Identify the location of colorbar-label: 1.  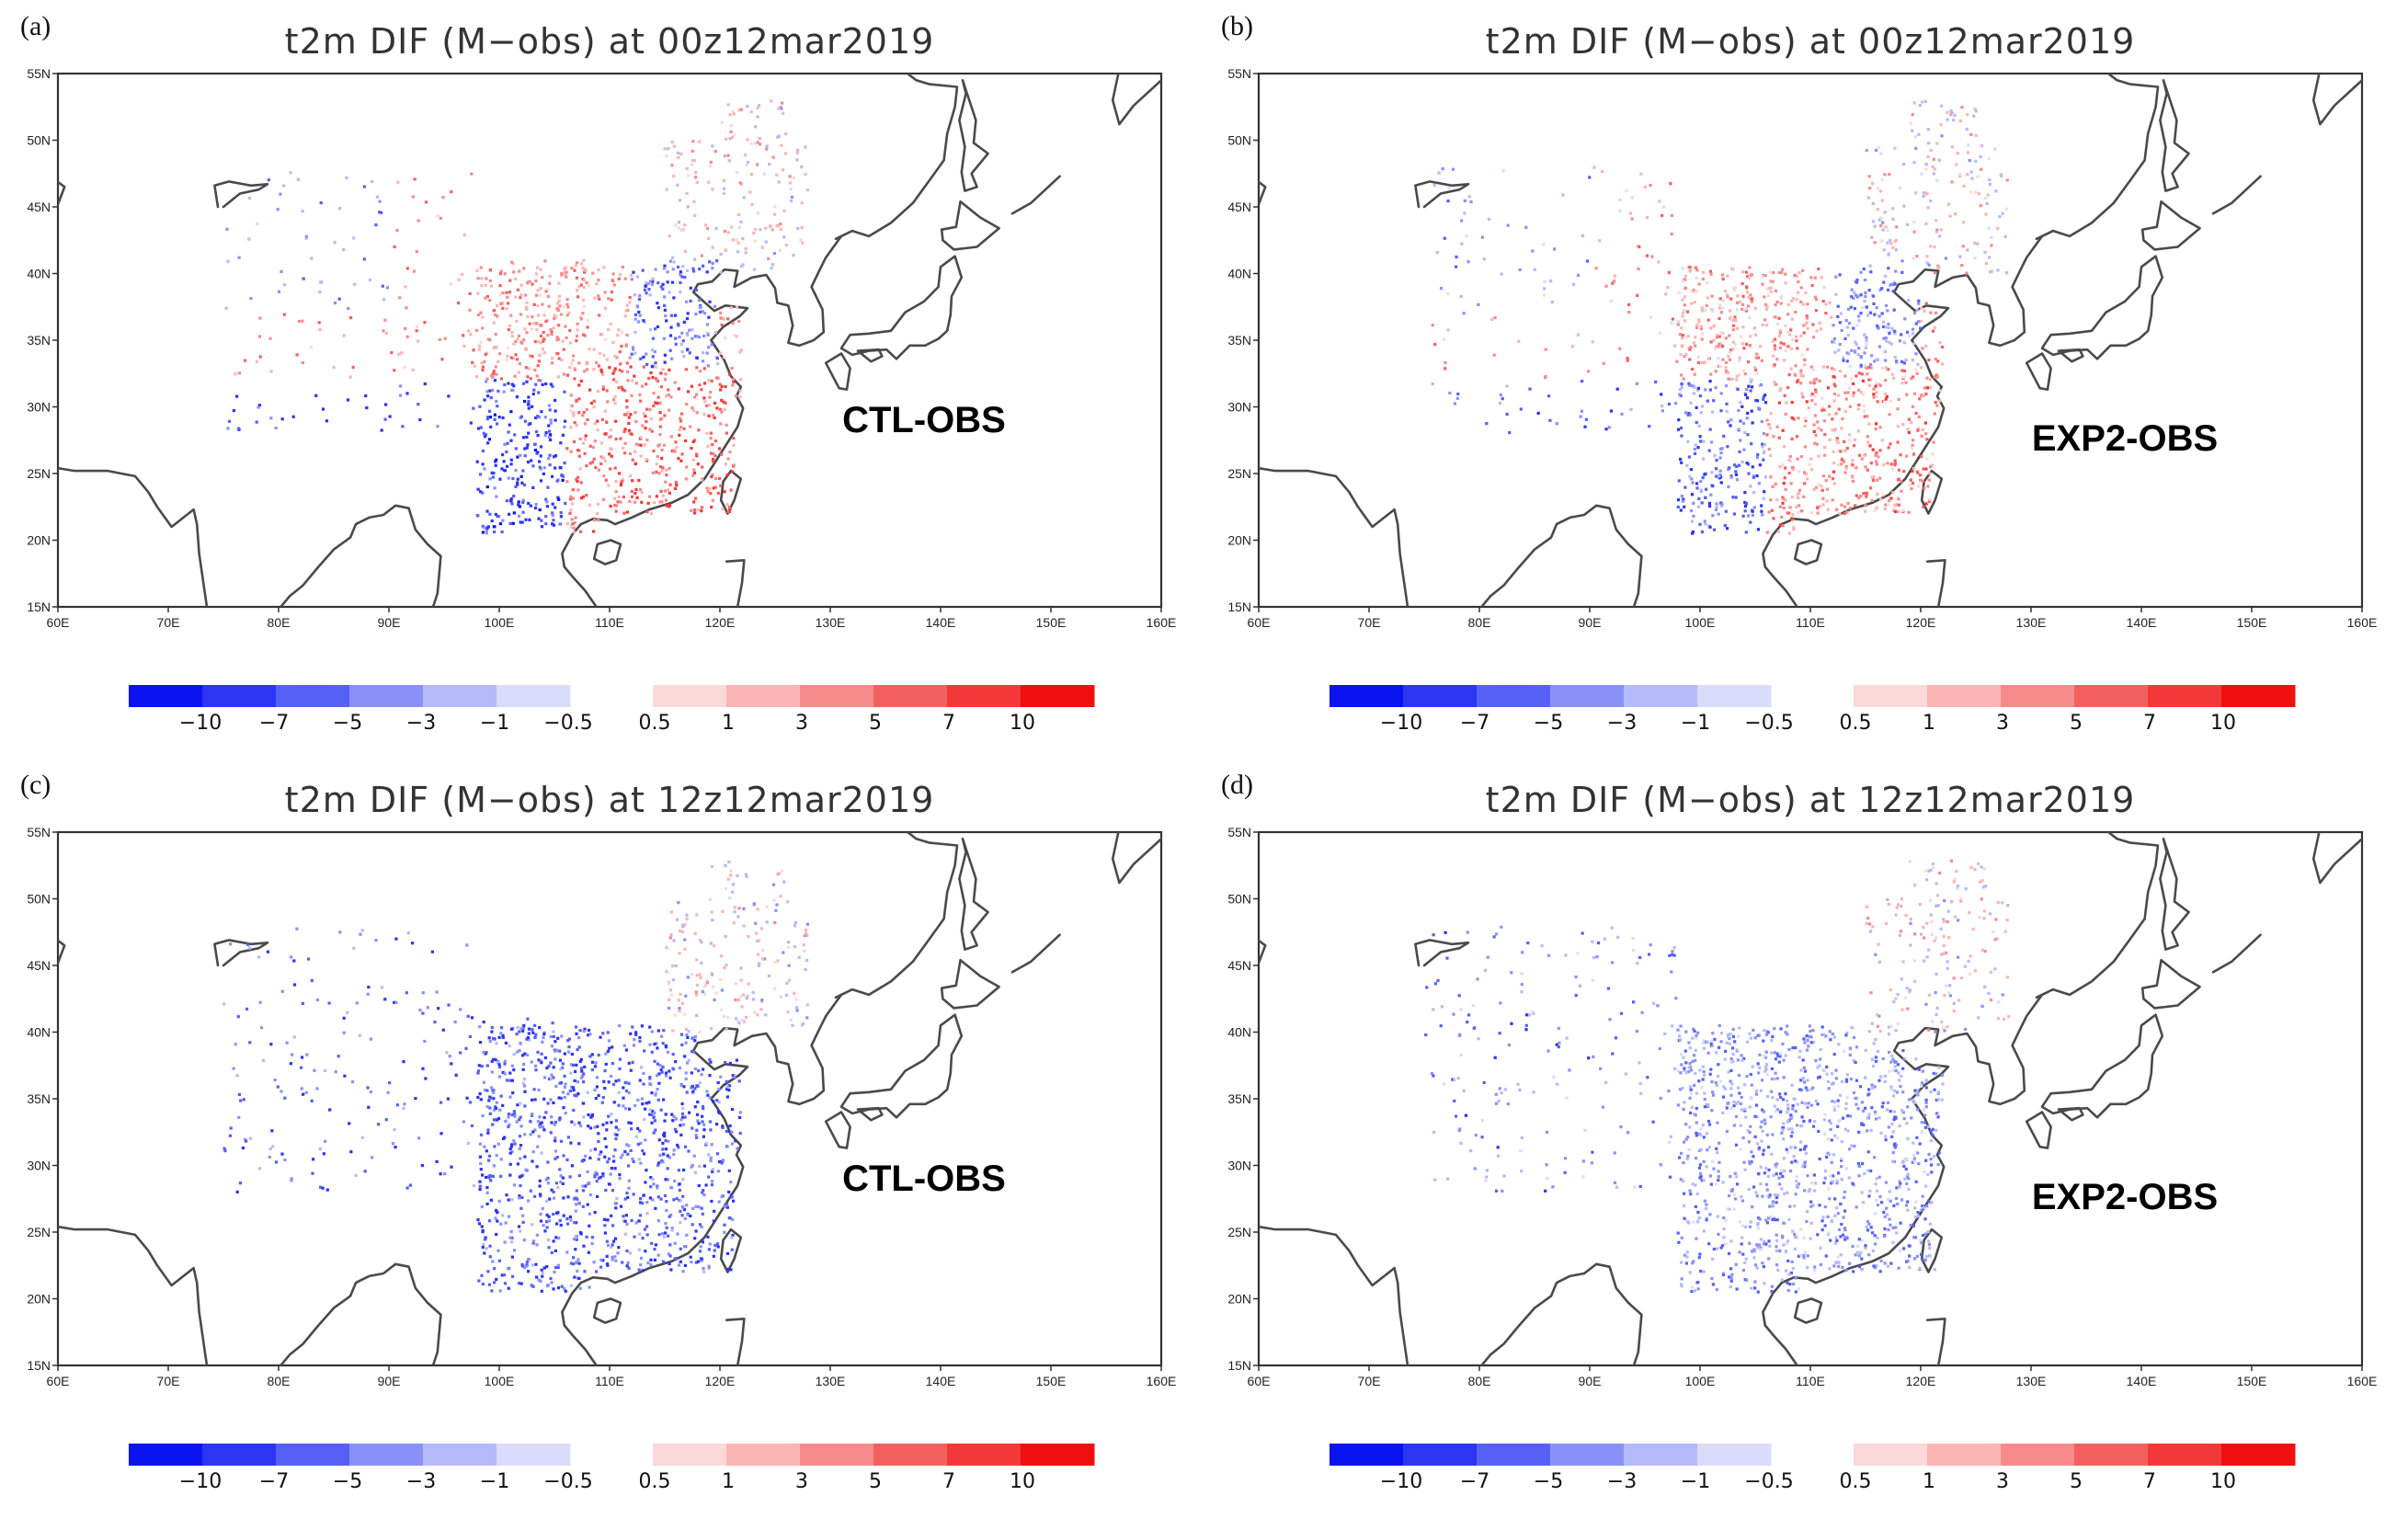
(728, 723).